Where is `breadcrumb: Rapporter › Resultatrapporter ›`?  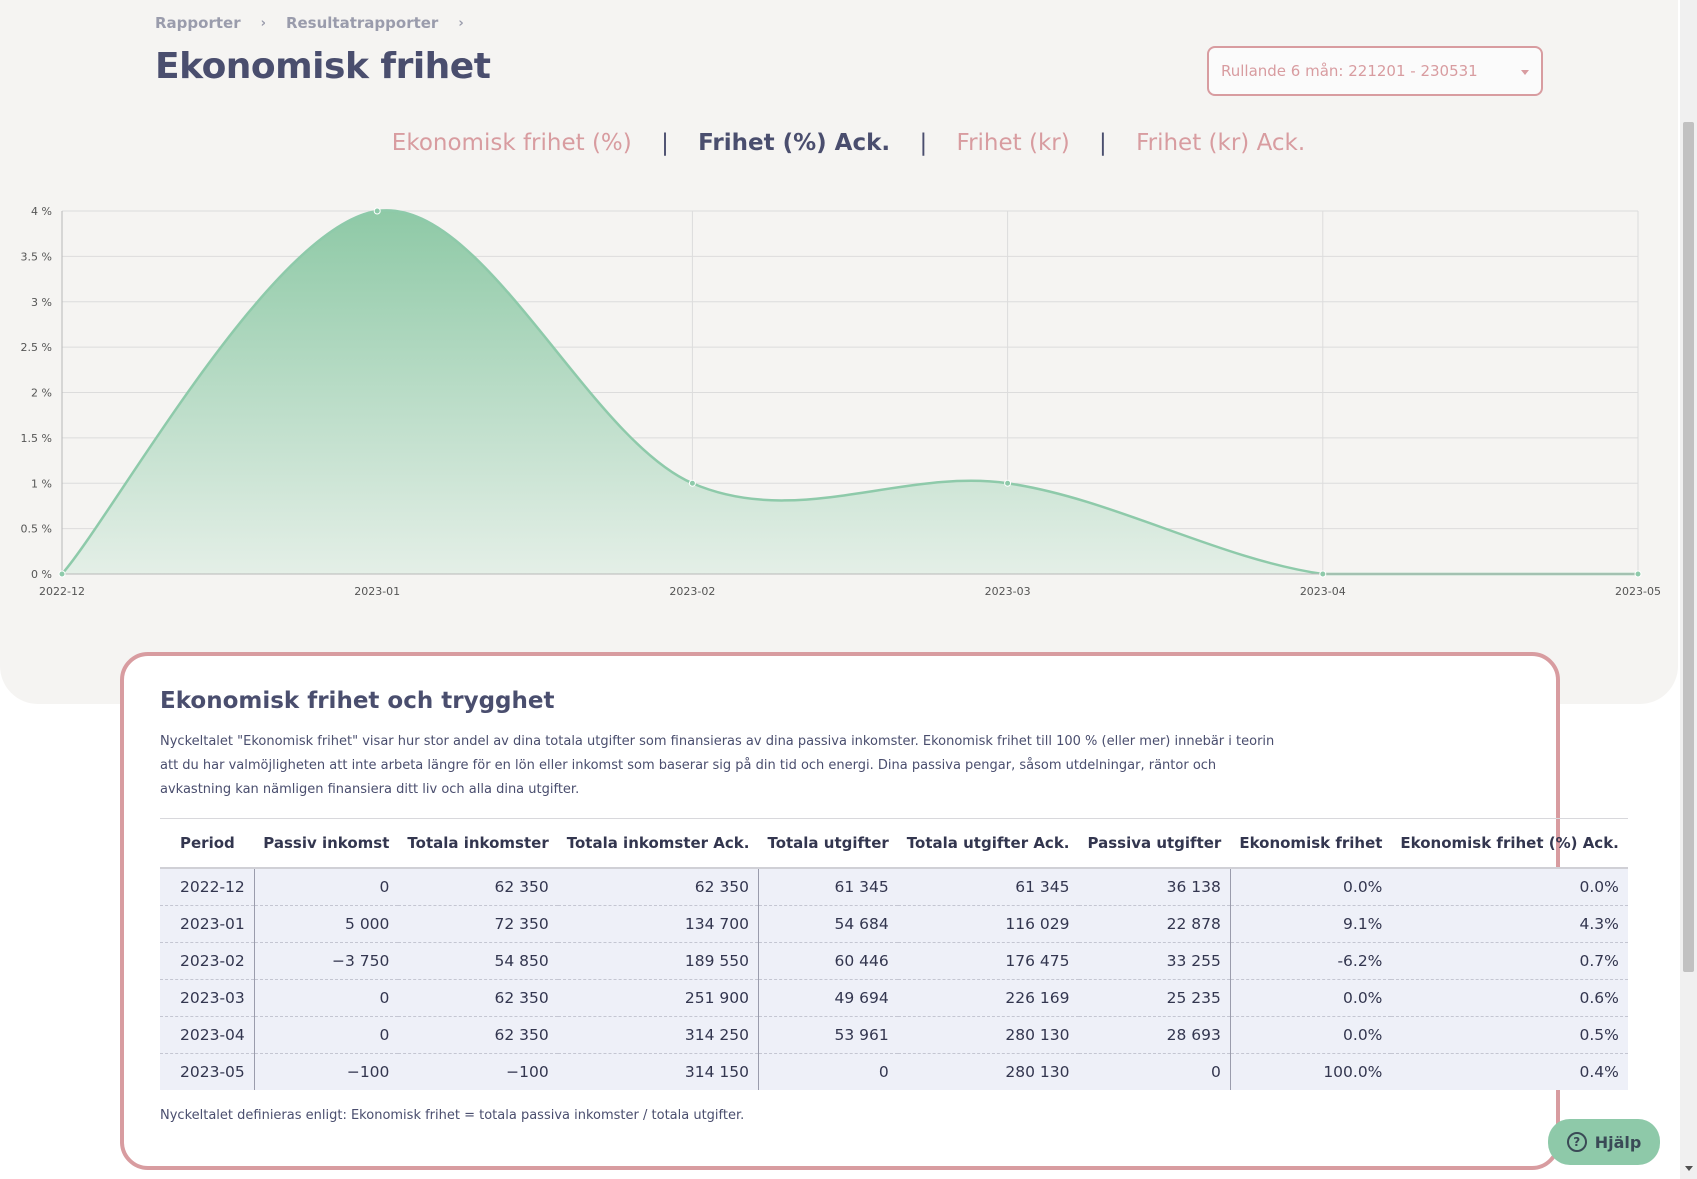
breadcrumb: Rapporter › Resultatrapporter › is located at coordinates (309, 23).